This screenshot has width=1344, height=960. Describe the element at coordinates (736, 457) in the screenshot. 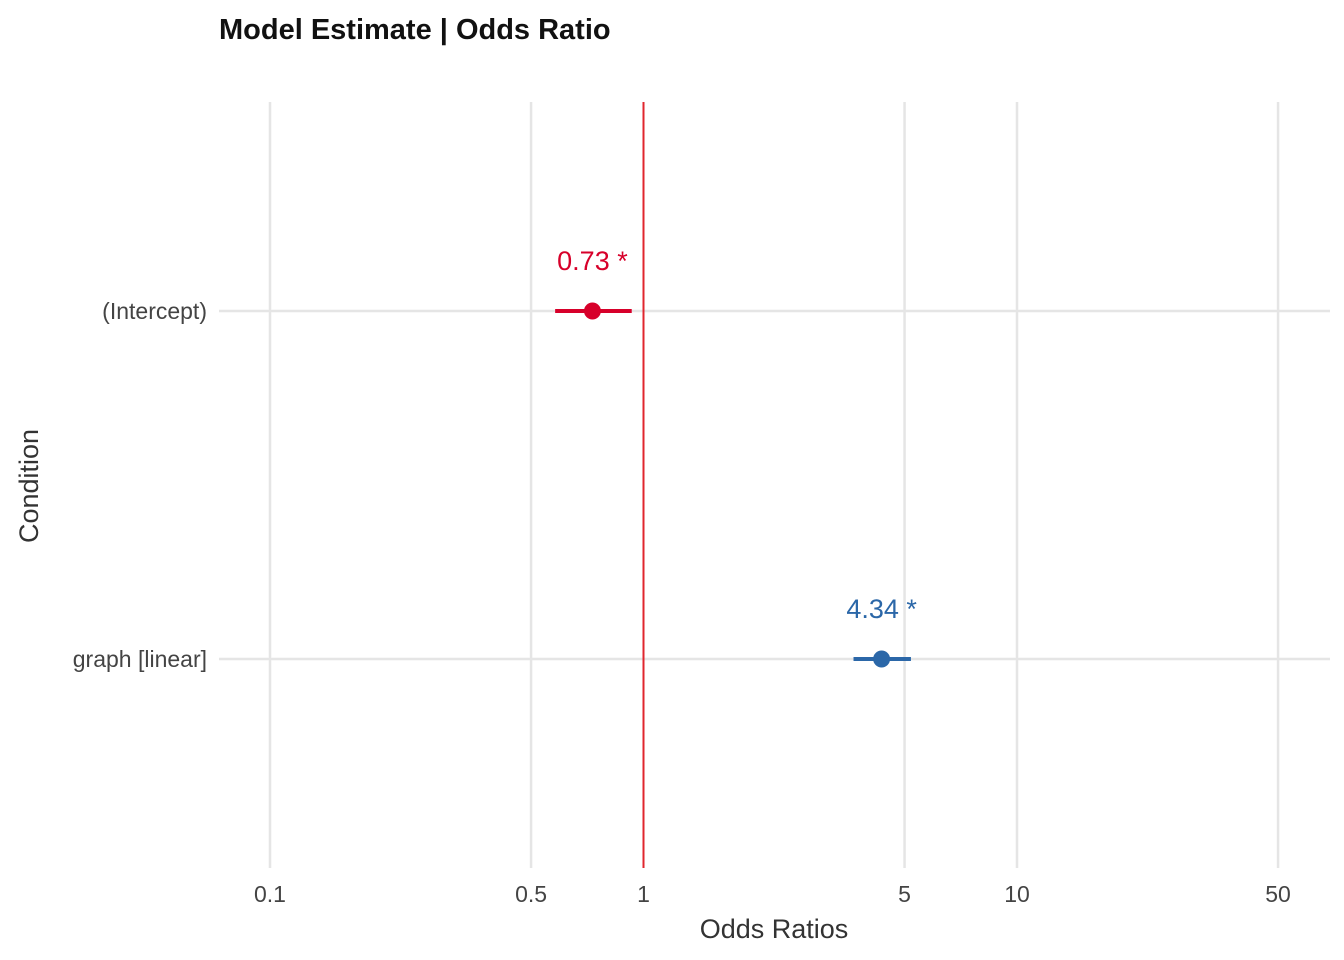

I see `data-points: 0.73 * 4.34 *` at that location.